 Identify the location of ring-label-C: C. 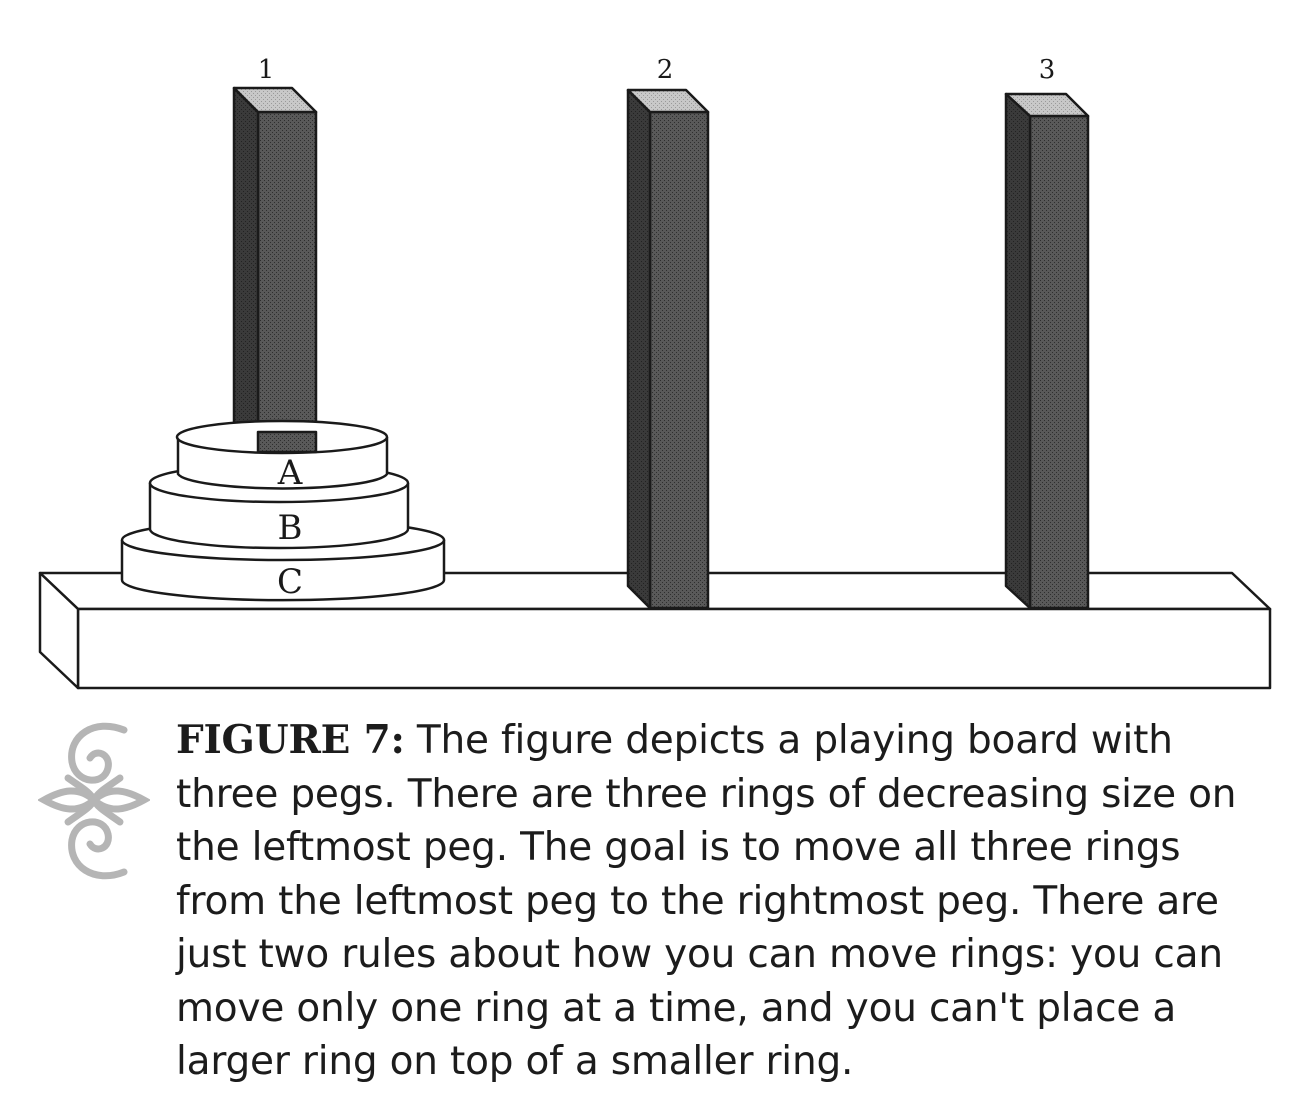
(290, 582).